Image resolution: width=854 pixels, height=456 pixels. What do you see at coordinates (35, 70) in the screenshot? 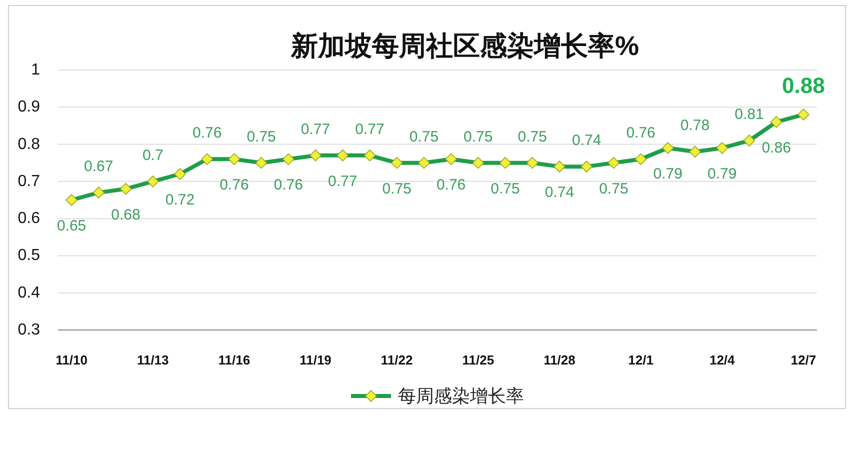
I see `y-tick-label: 1` at bounding box center [35, 70].